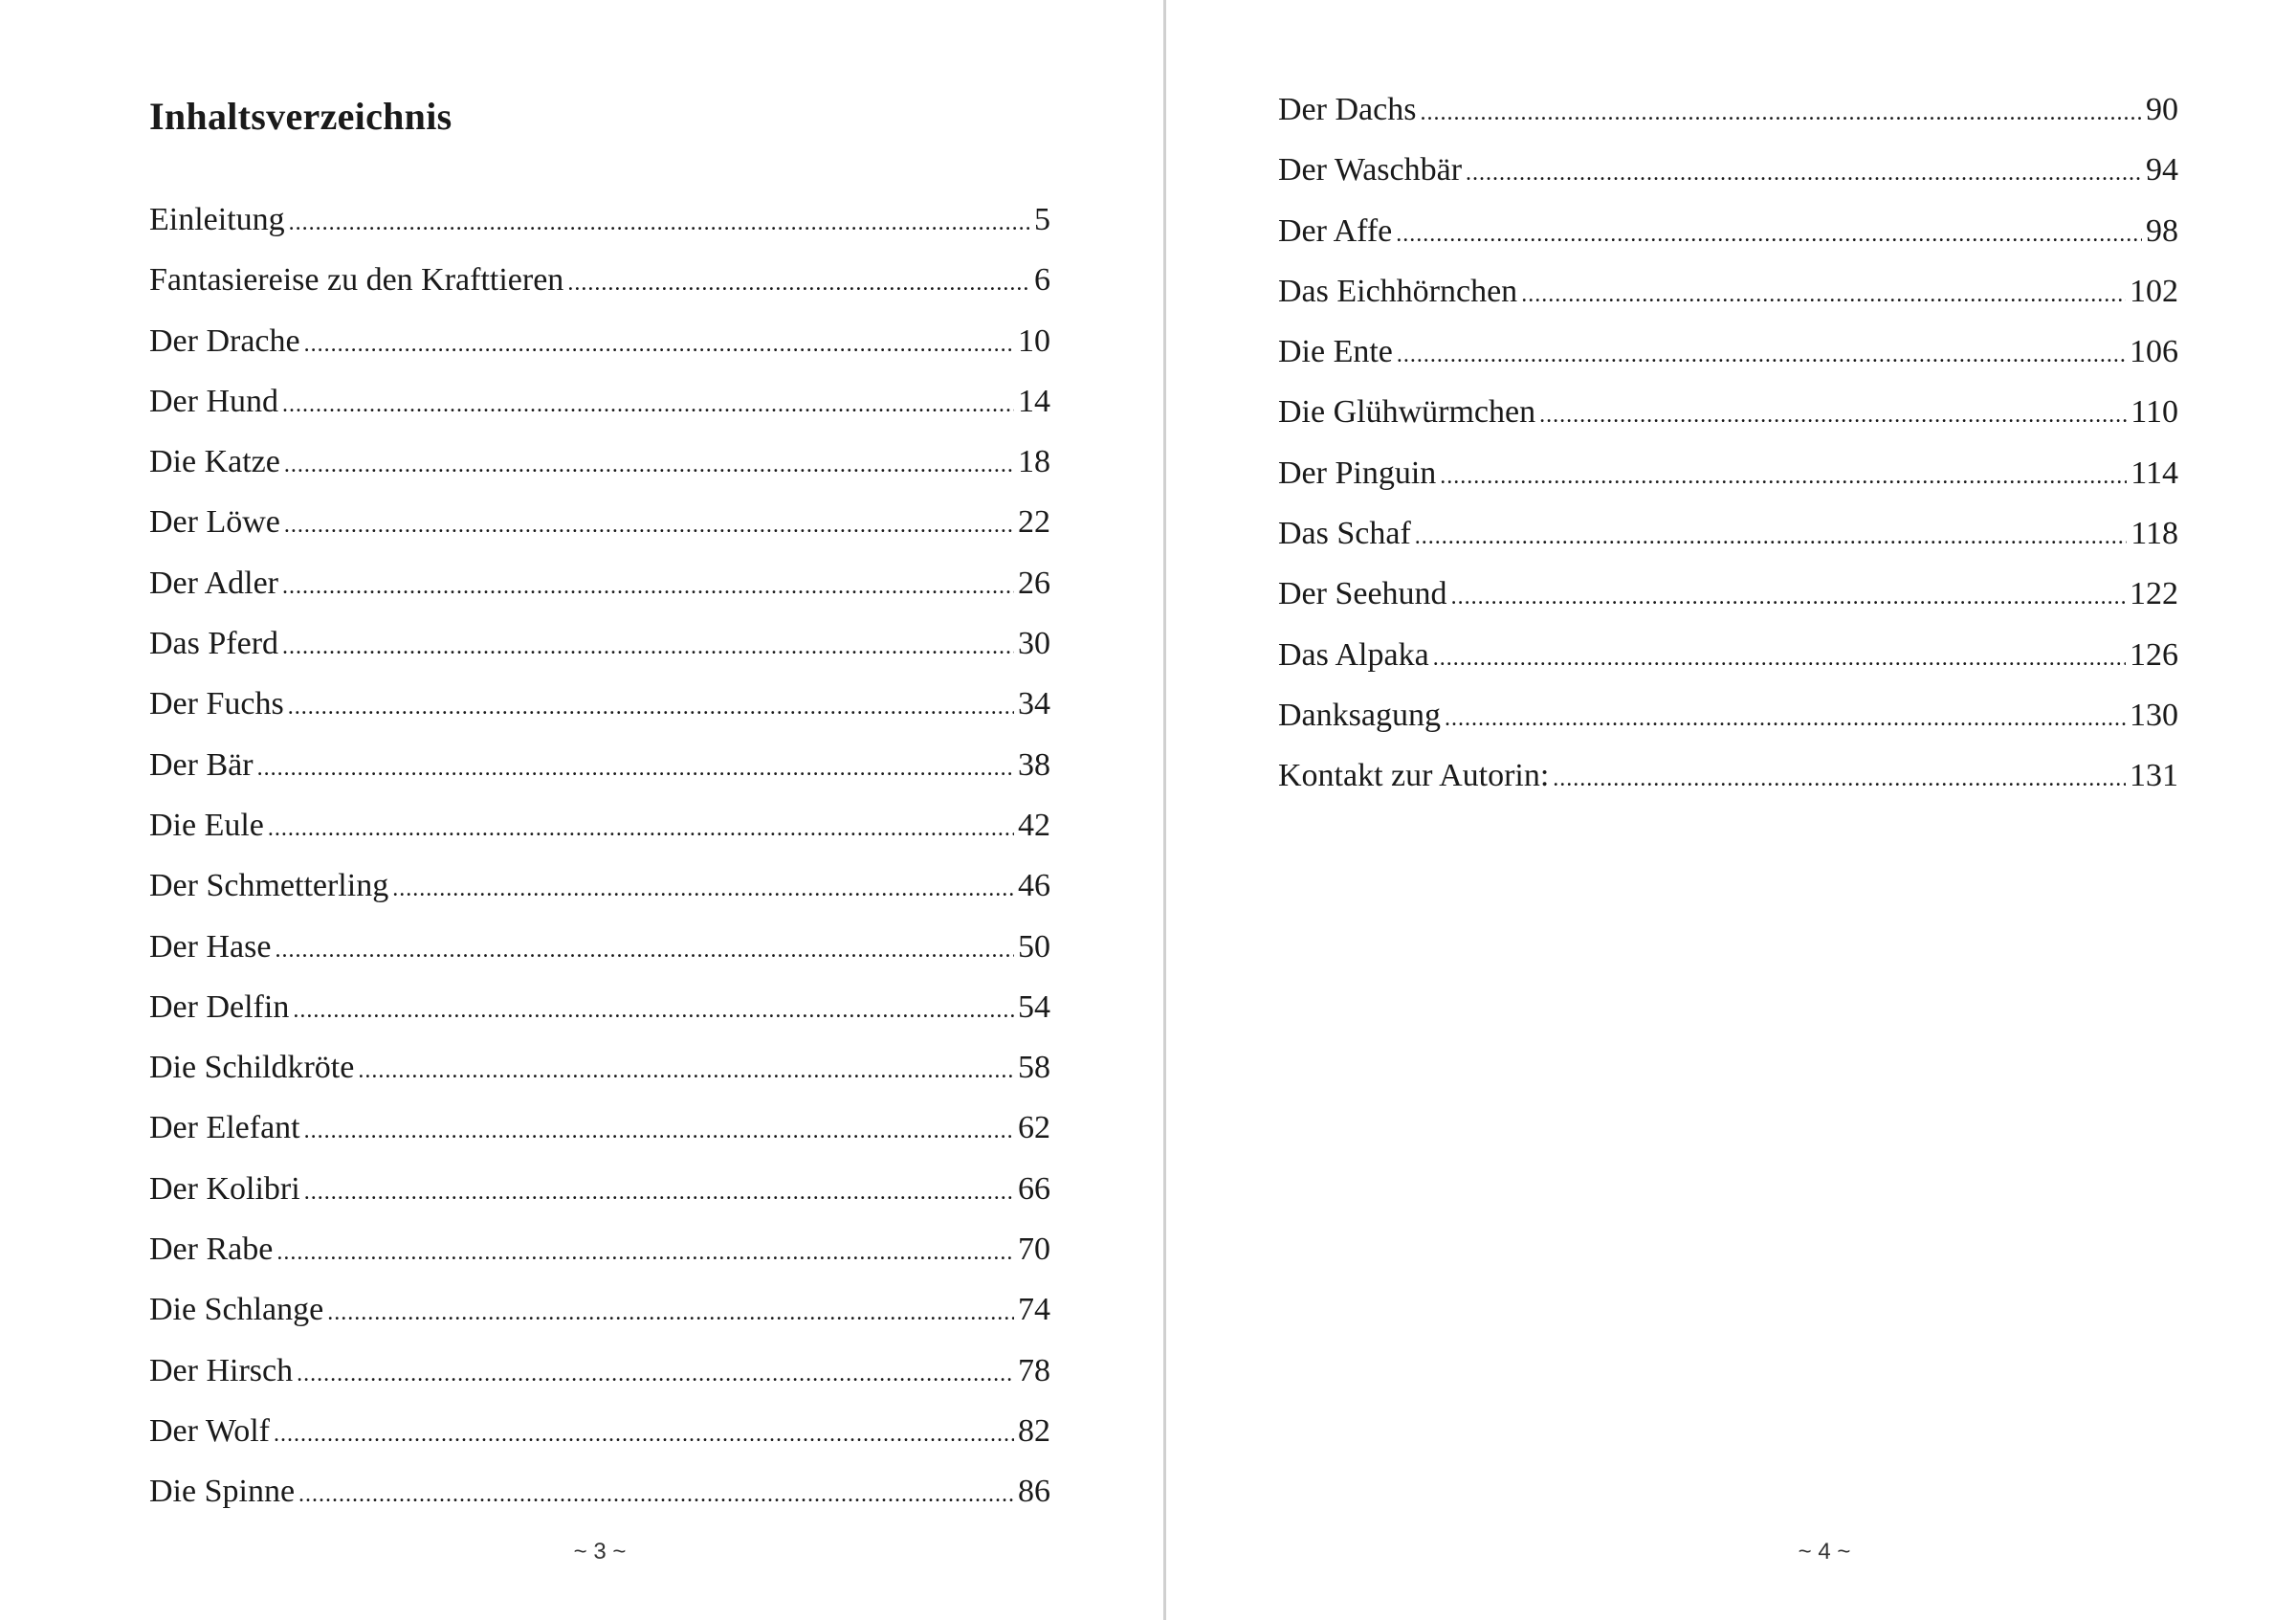  What do you see at coordinates (1034, 764) in the screenshot?
I see `toc-entry-page: 38` at bounding box center [1034, 764].